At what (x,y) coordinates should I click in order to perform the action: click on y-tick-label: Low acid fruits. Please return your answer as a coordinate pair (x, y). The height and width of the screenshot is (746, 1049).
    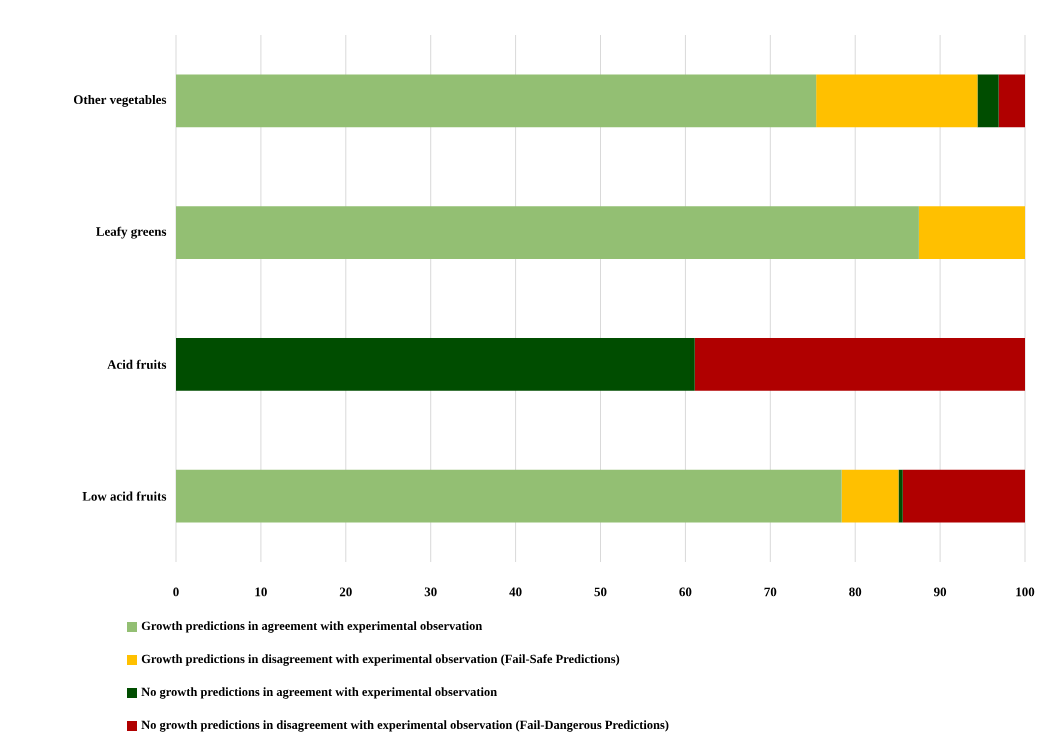
    Looking at the image, I should click on (124, 496).